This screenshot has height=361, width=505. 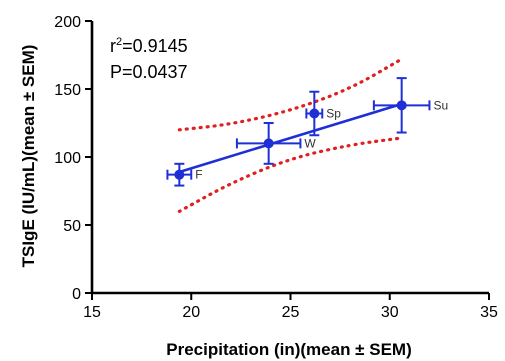 I want to click on y-tick-label: 50, so click(x=72, y=226).